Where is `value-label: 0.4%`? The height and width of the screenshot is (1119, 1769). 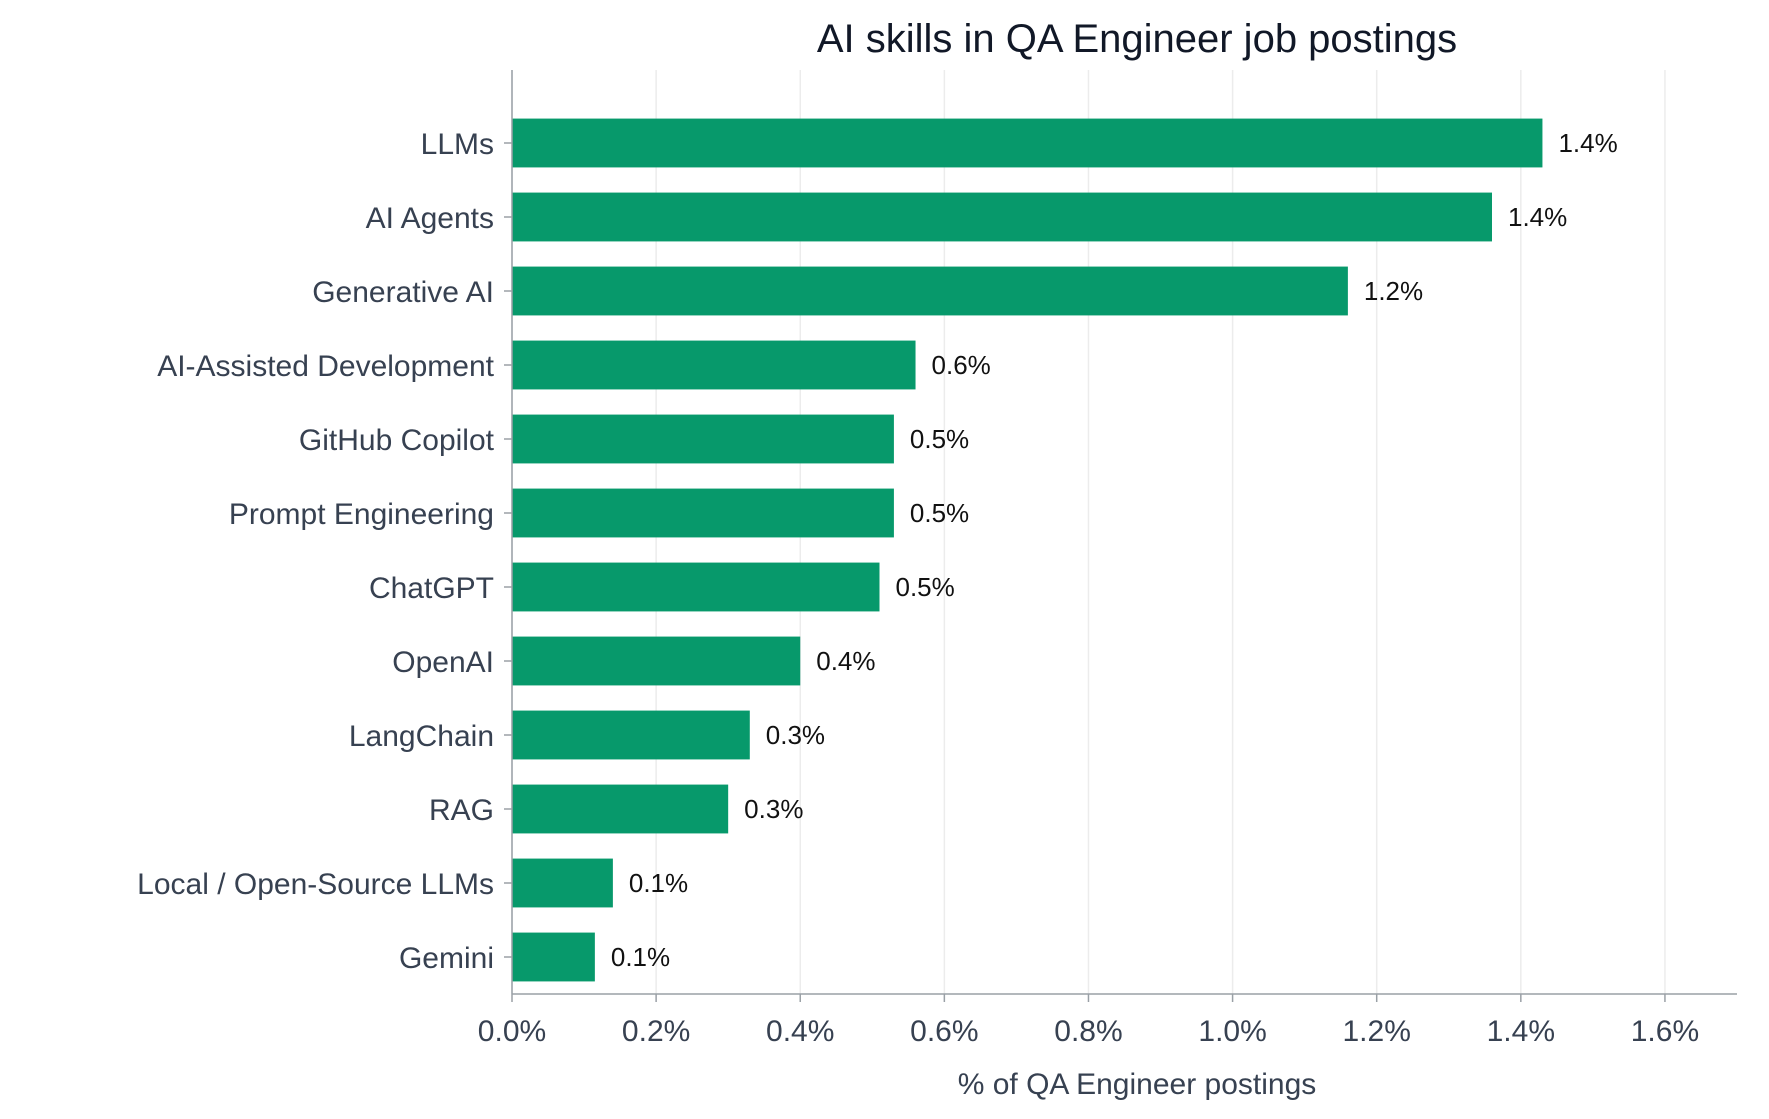
value-label: 0.4% is located at coordinates (845, 661).